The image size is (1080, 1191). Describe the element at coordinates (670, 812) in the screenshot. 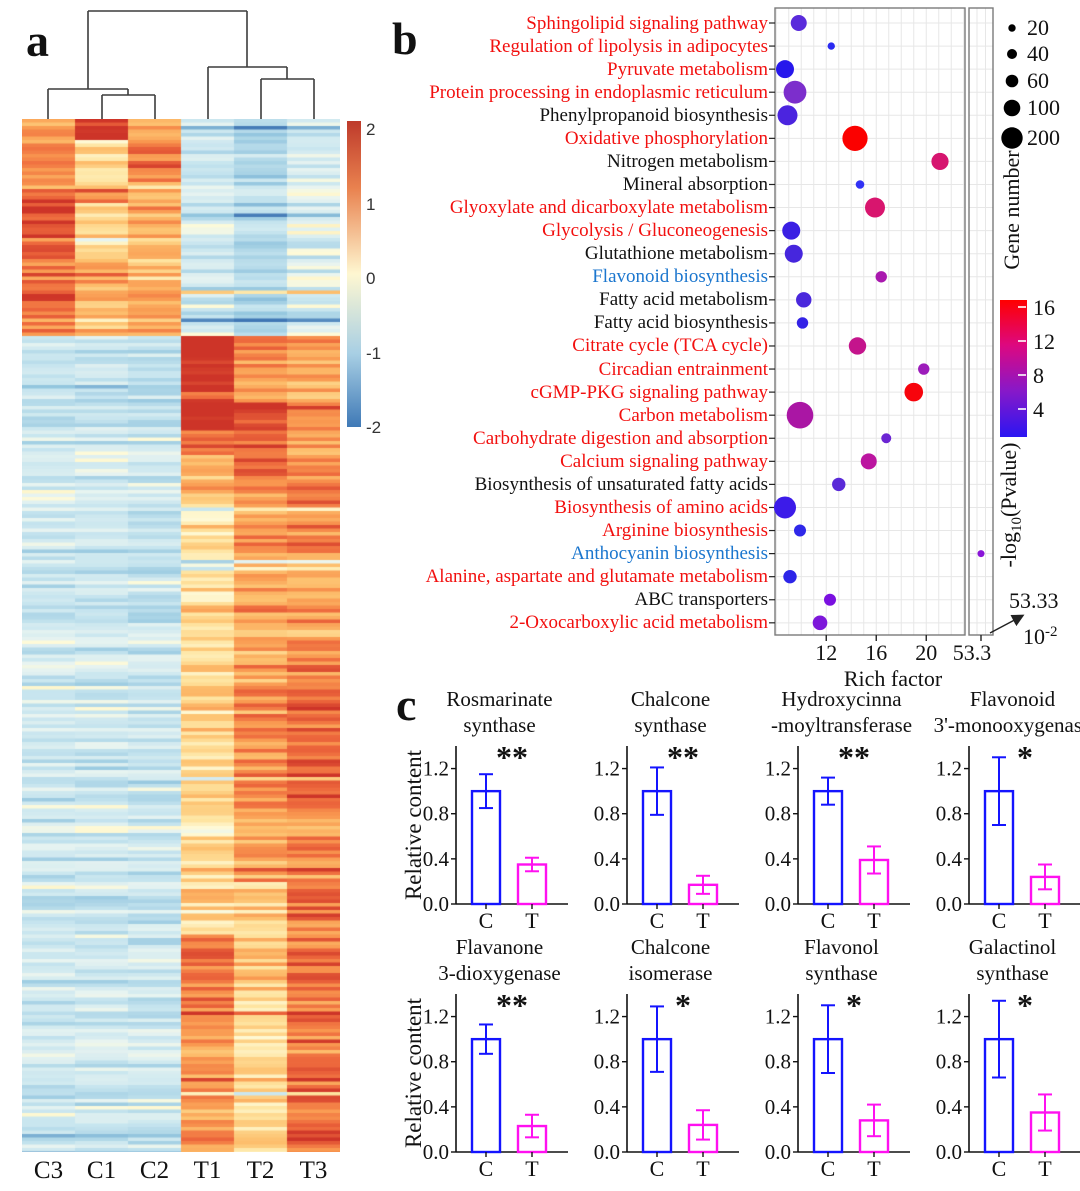

I see `bar-chart: Chalcone synthase 0.0 0.4 0.8 1.2 C T **` at that location.